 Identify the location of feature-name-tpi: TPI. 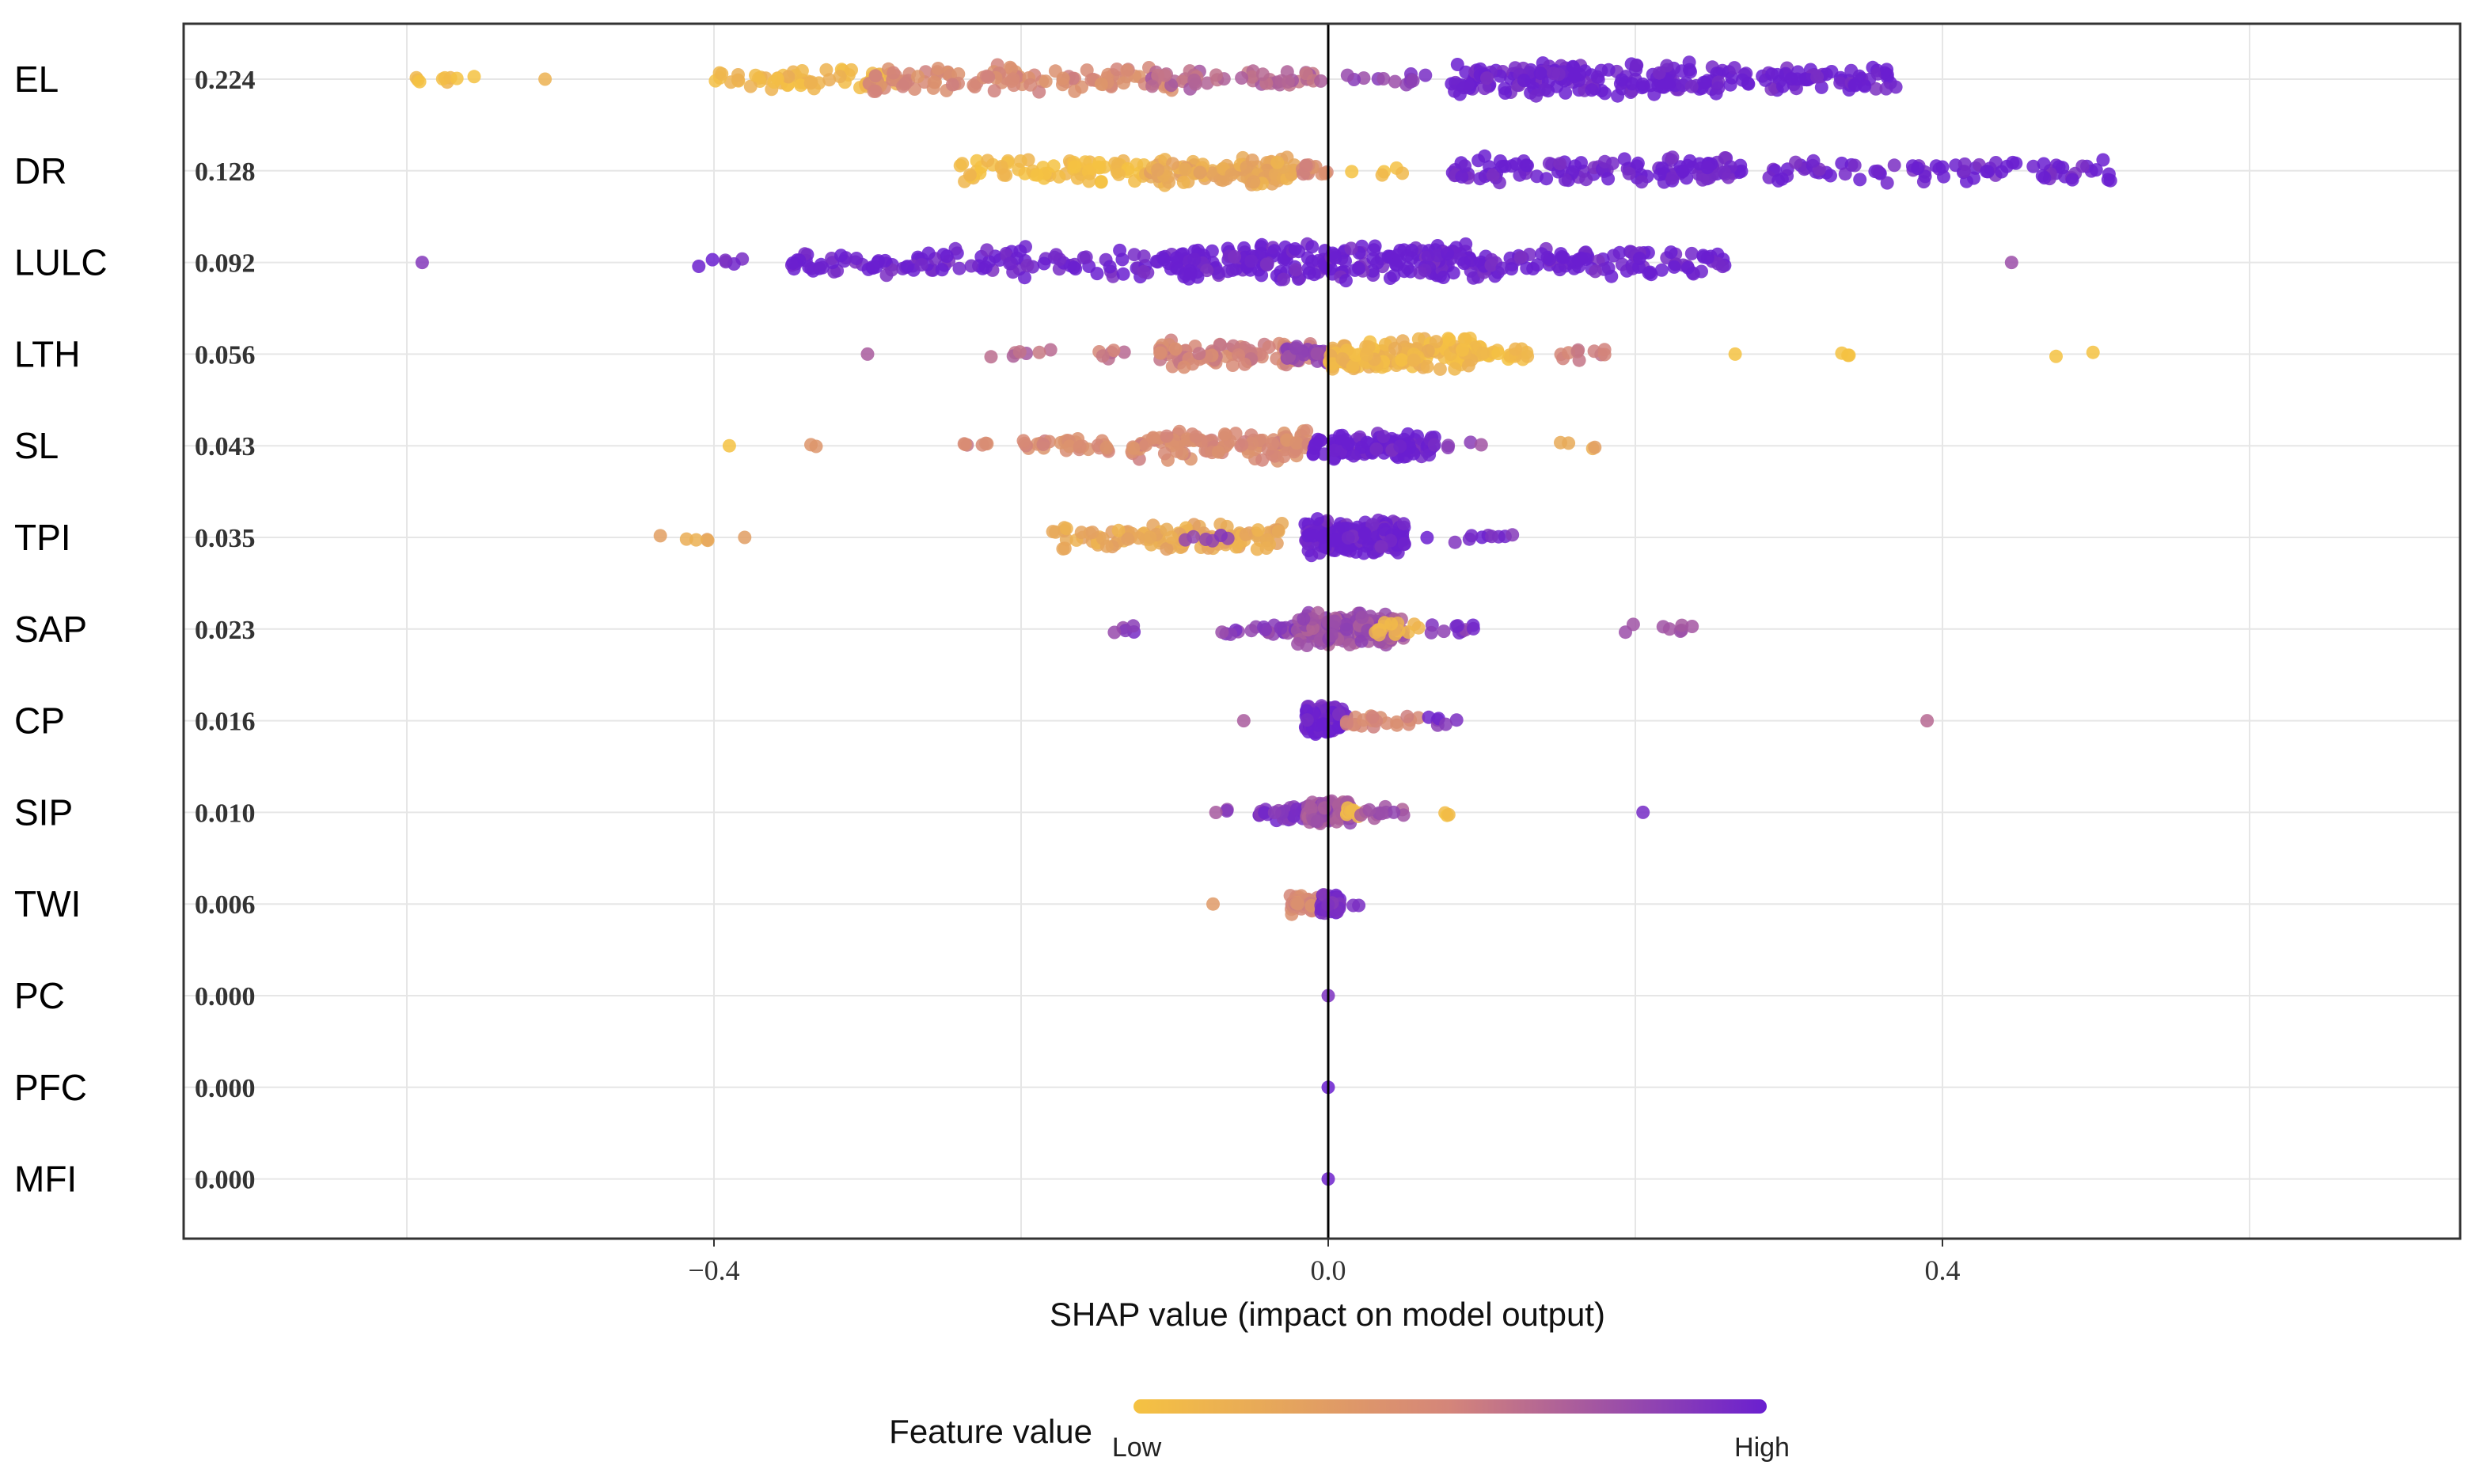
(43, 537).